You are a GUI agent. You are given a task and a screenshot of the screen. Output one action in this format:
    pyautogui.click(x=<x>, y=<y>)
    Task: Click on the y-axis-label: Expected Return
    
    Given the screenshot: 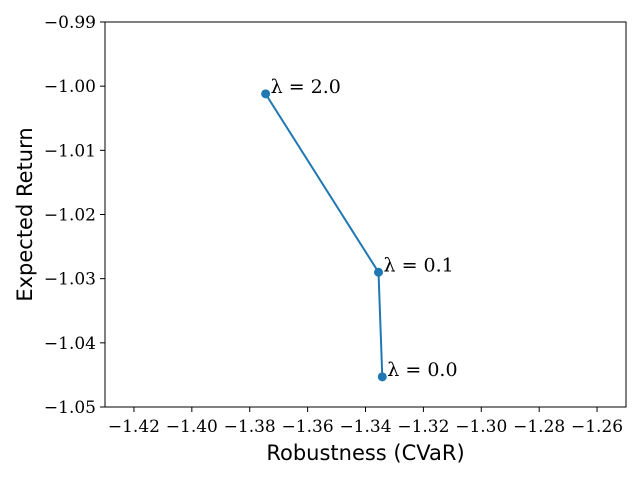 What is the action you would take?
    pyautogui.click(x=25, y=214)
    